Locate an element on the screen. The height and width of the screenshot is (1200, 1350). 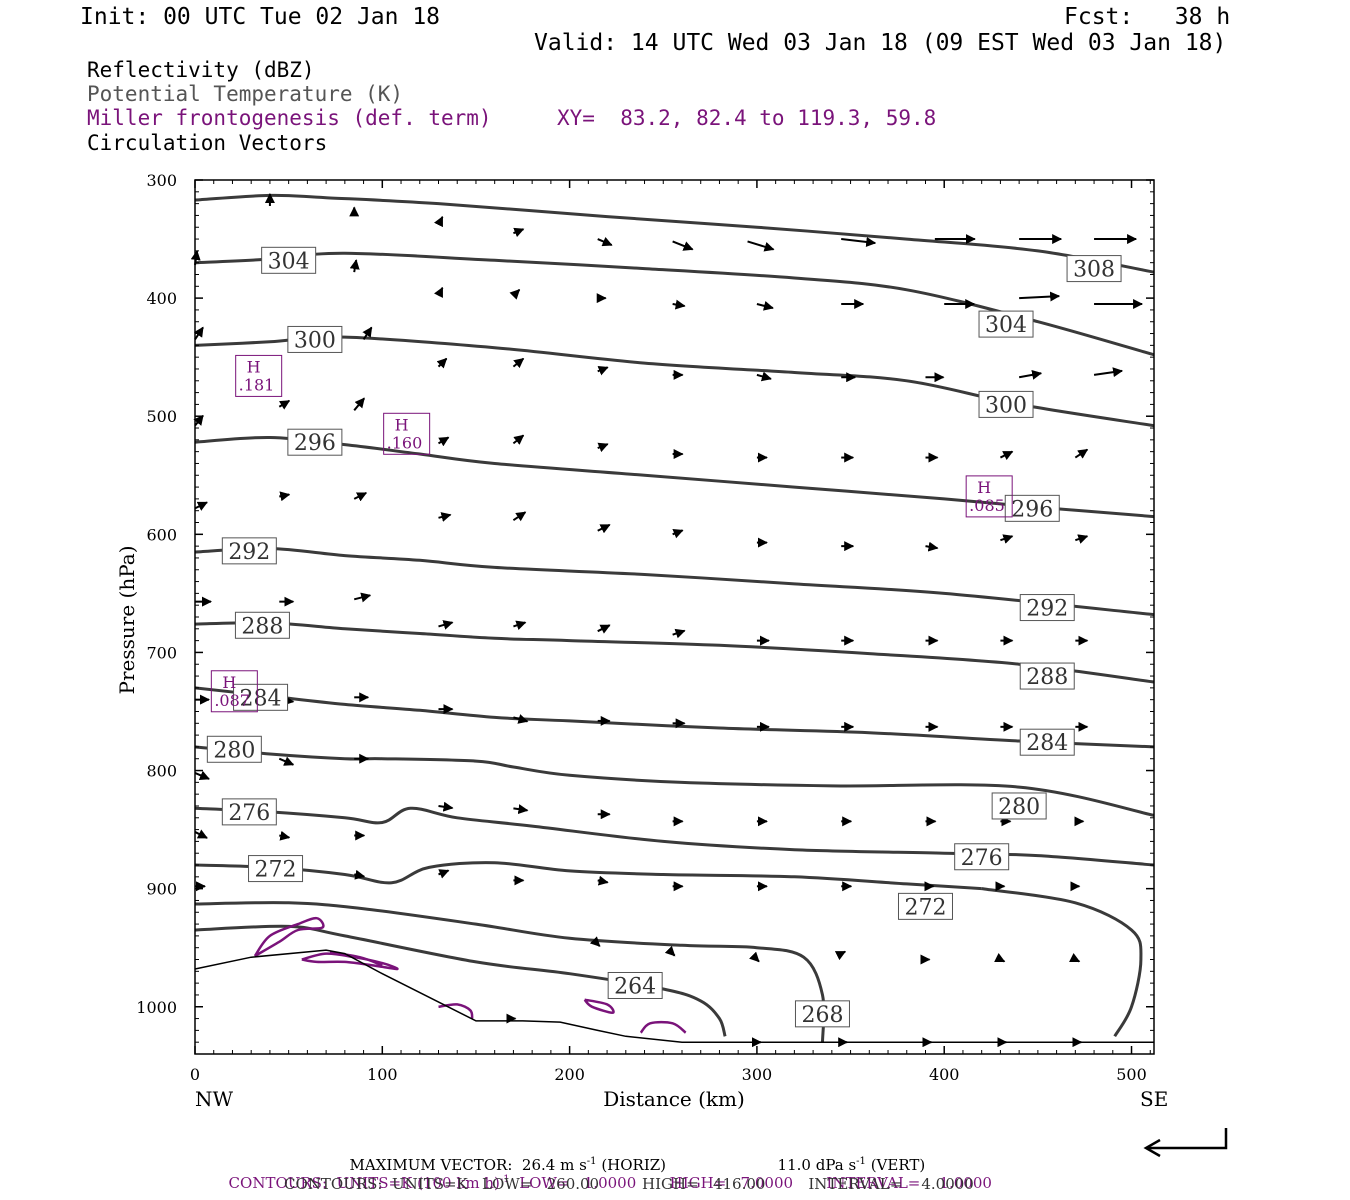
frontogenesis-max-value: .085 is located at coordinates (987, 505).